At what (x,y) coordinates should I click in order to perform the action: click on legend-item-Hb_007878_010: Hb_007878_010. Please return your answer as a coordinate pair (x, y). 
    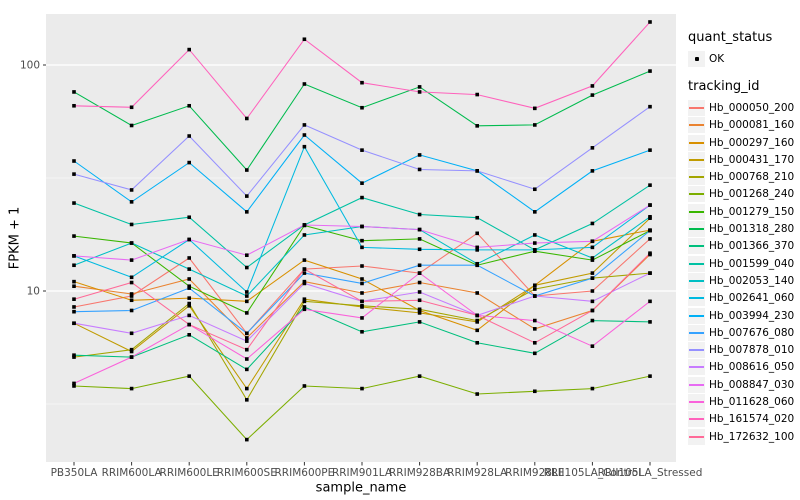
    Looking at the image, I should click on (744, 350).